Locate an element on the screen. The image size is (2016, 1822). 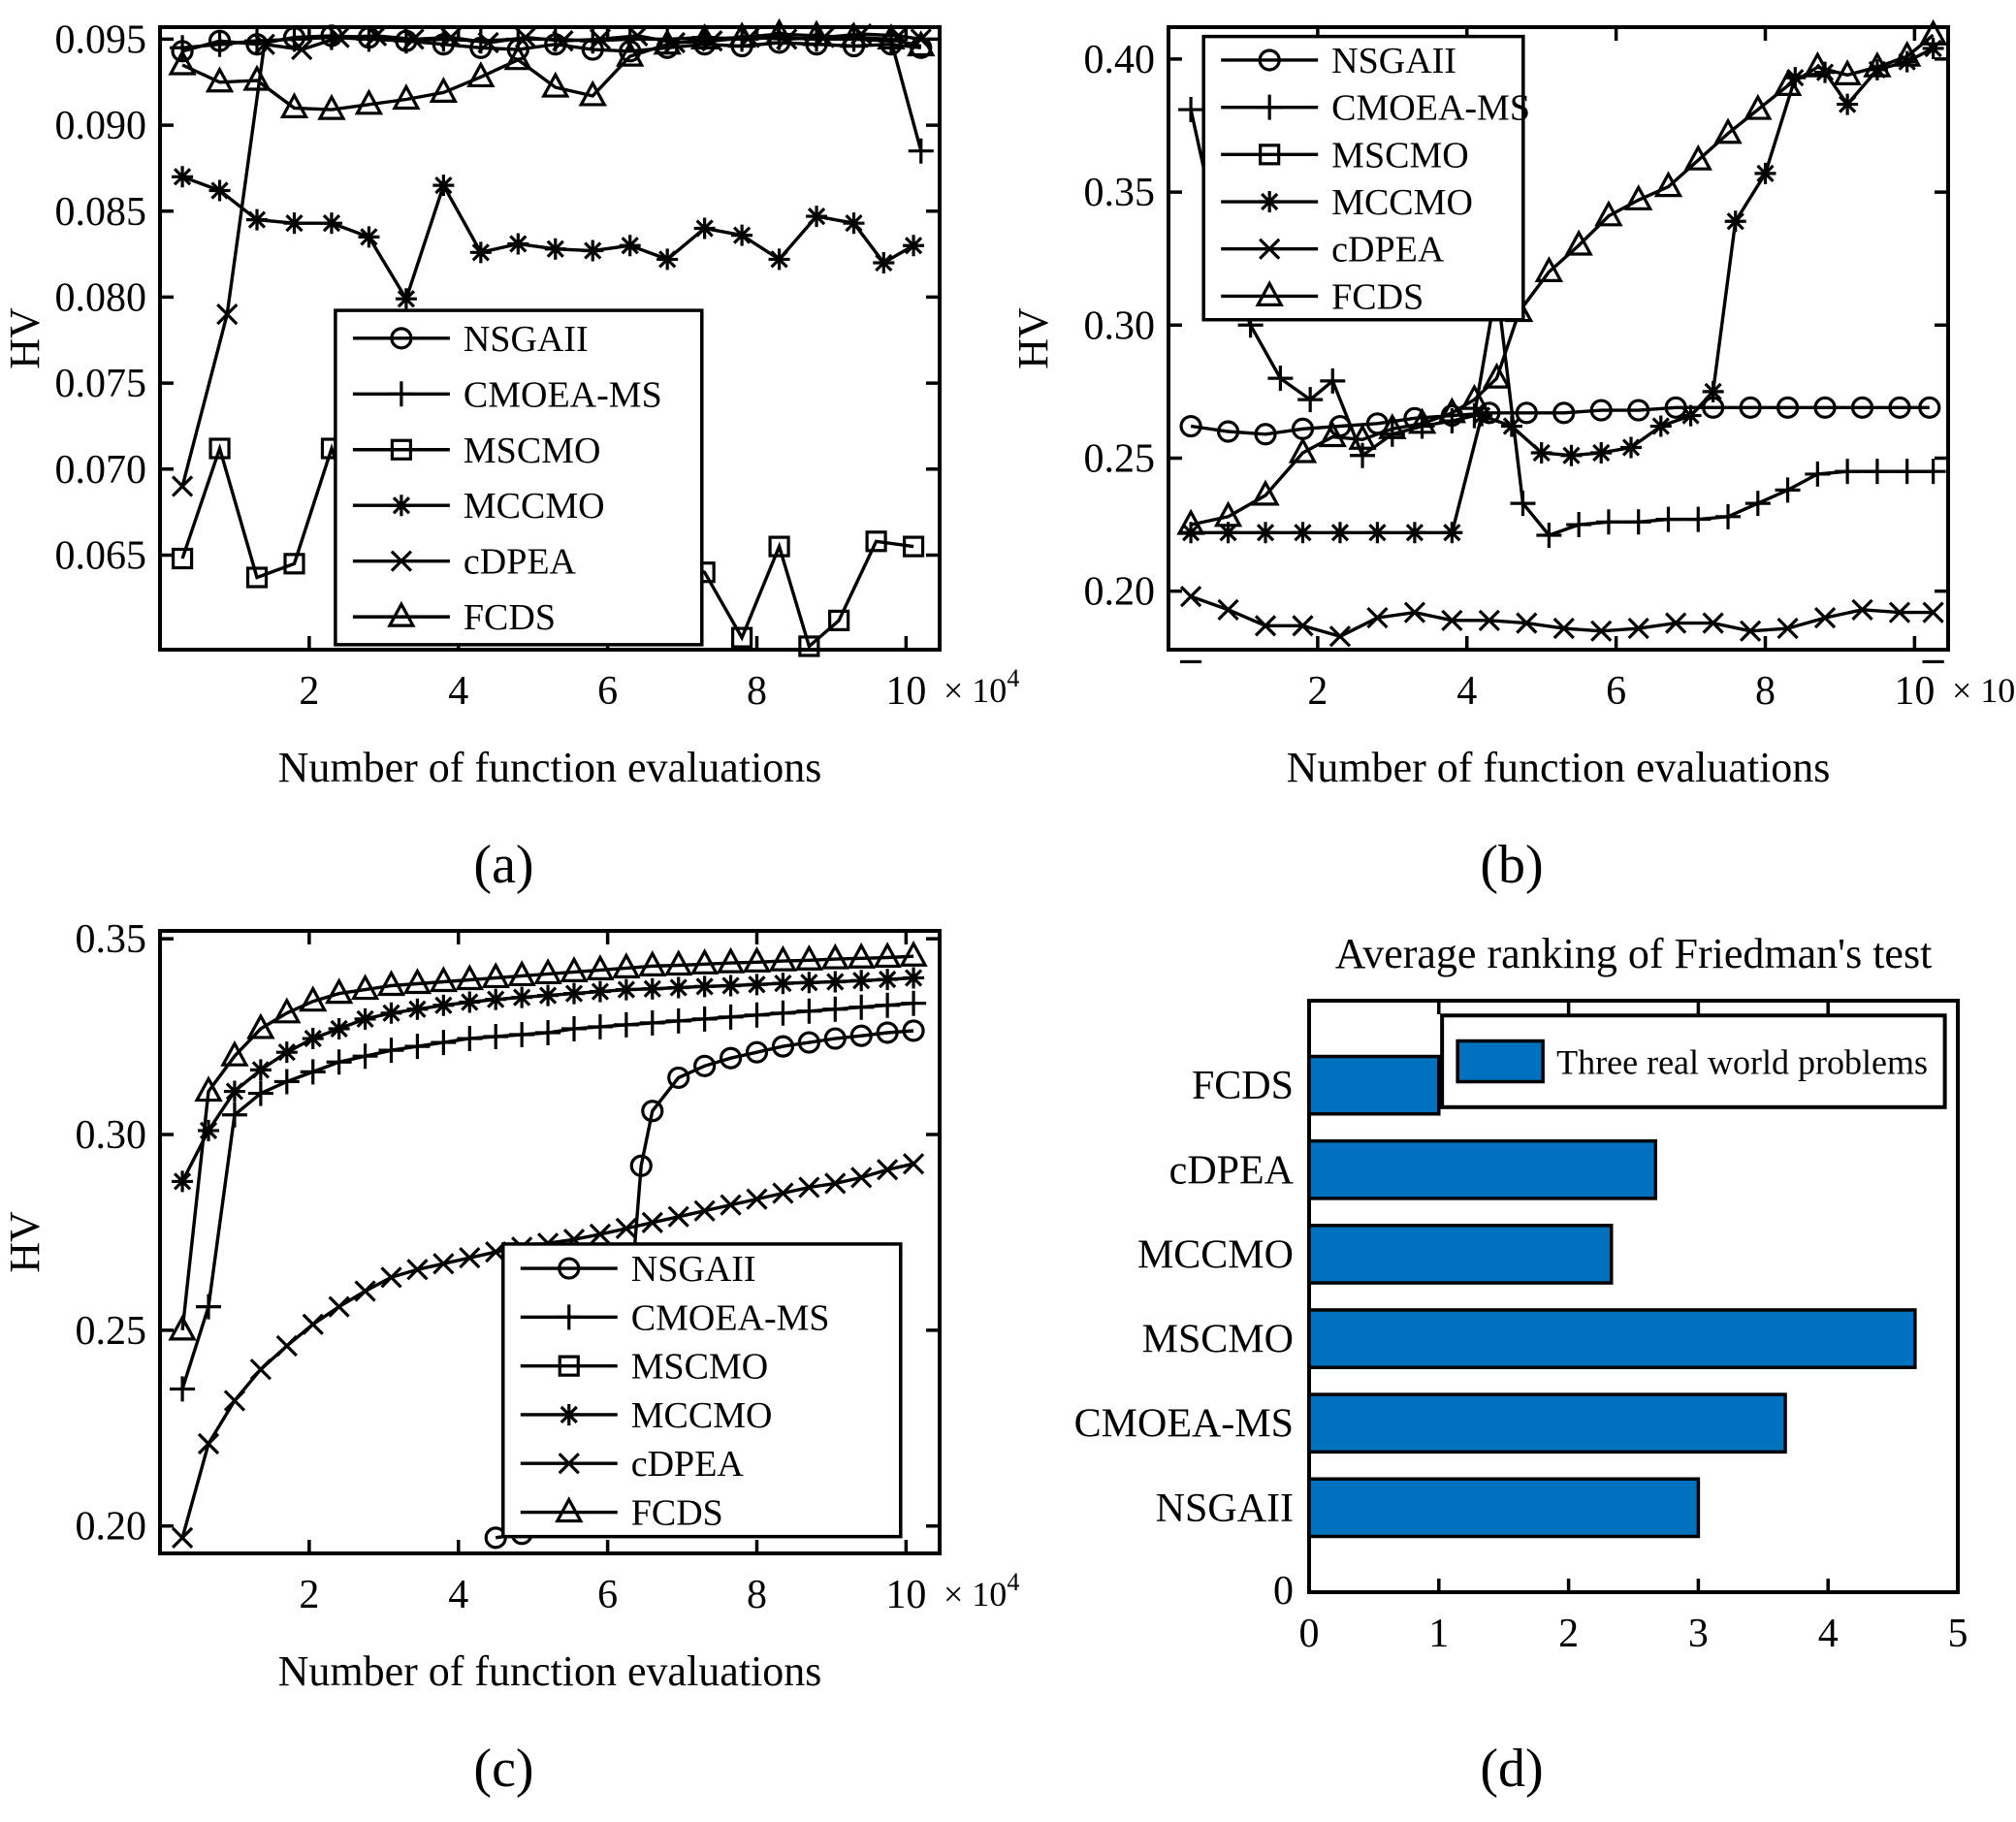
subplot-b-caption: (b) is located at coordinates (1512, 865).